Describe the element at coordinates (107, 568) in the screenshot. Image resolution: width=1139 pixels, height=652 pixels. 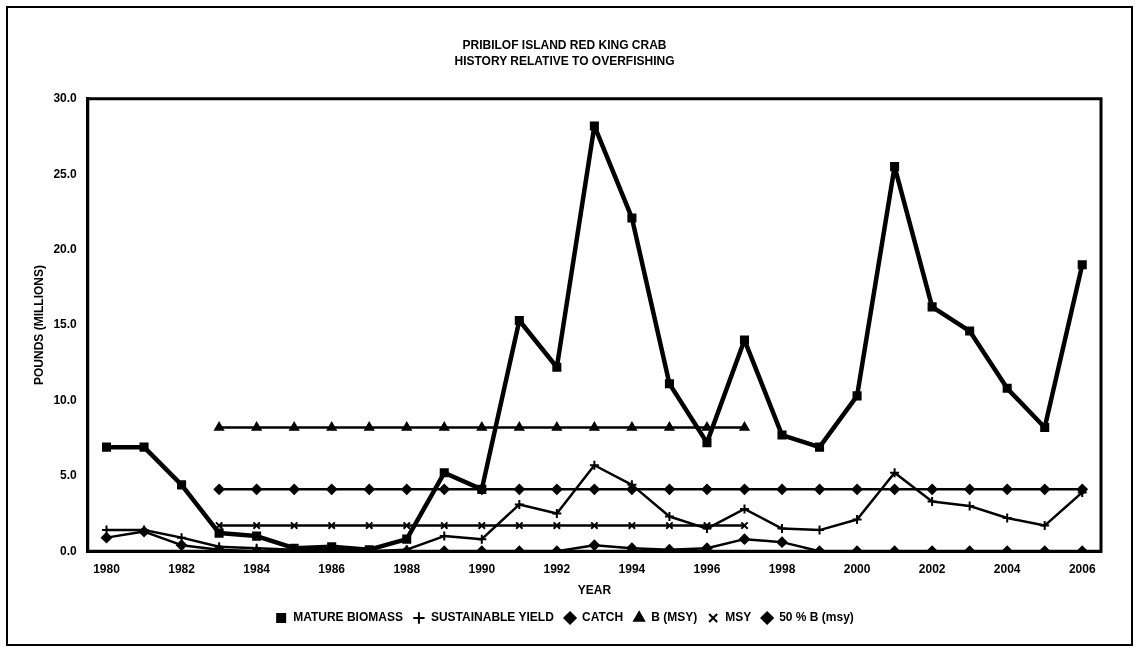
I see `x-tick-label: 1980` at that location.